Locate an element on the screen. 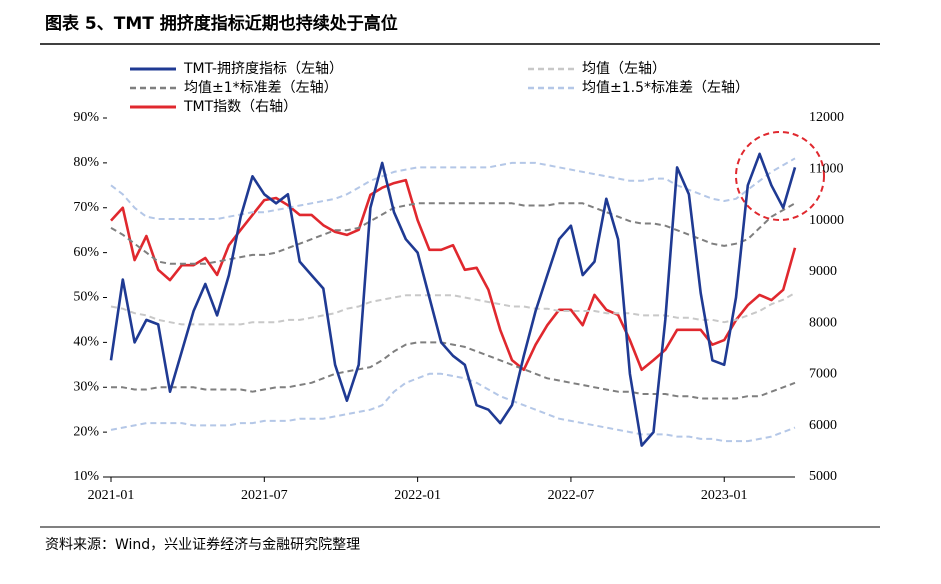 The width and height of the screenshot is (941, 584). legend-label: 均值（左轴） is located at coordinates (624, 69).